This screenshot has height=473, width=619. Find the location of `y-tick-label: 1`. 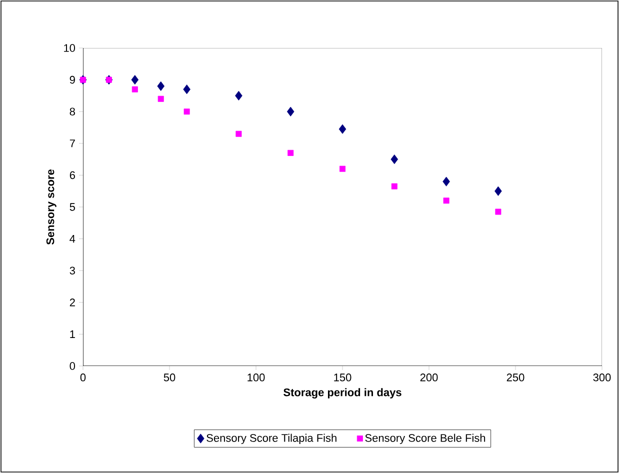

y-tick-label: 1 is located at coordinates (72, 334).